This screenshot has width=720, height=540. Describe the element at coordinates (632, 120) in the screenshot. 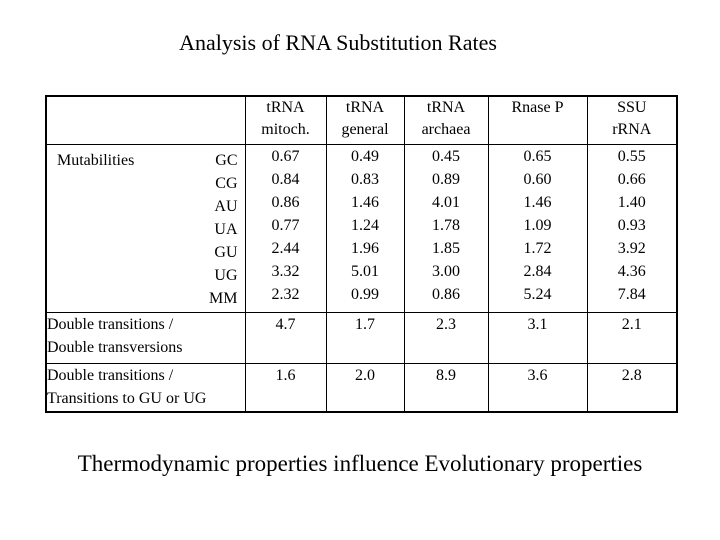

I see `column-header-ssu-rrna: SSU rRNA` at that location.